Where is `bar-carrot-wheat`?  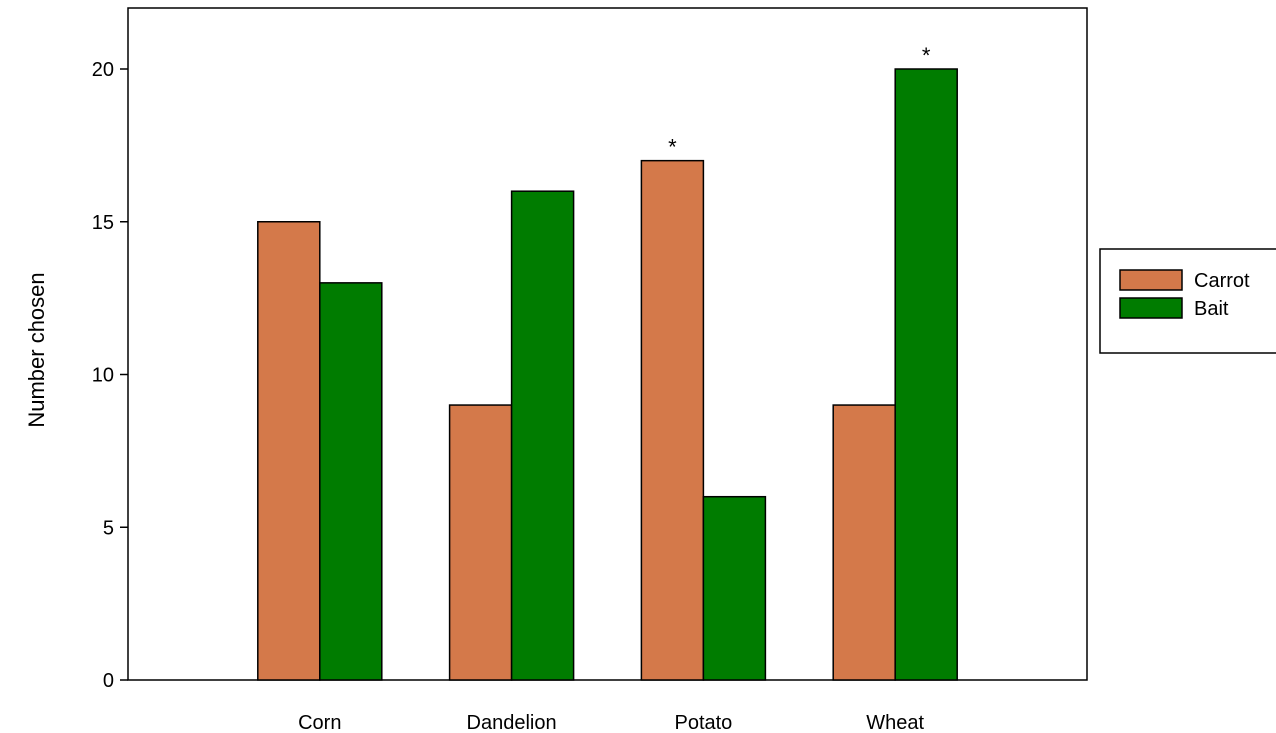
bar-carrot-wheat is located at coordinates (864, 542).